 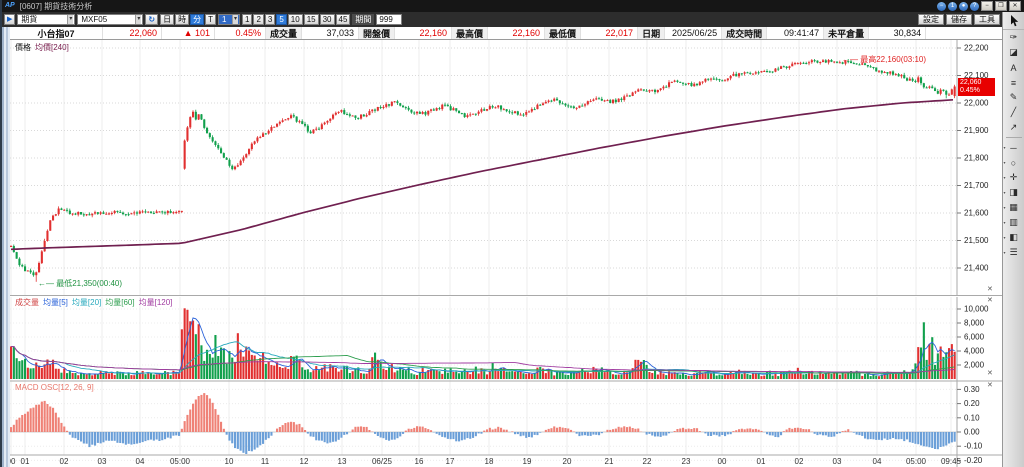 What do you see at coordinates (1013, 21) in the screenshot?
I see `cursor-arrow-icon` at bounding box center [1013, 21].